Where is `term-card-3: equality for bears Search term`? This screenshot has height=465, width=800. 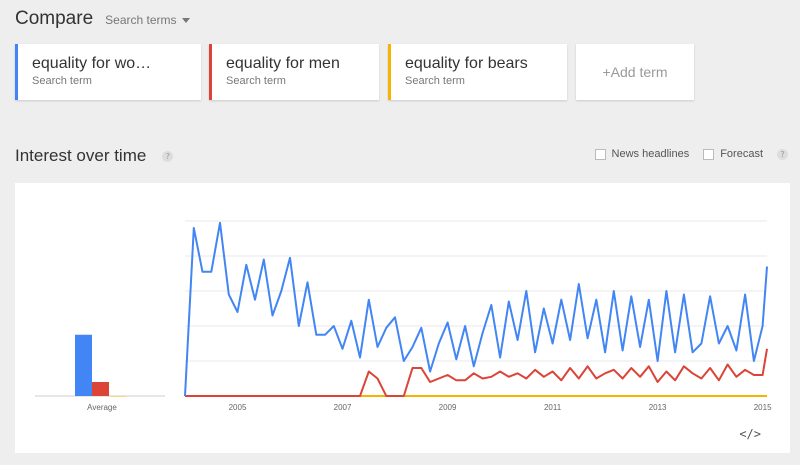 term-card-3: equality for bears Search term is located at coordinates (477, 72).